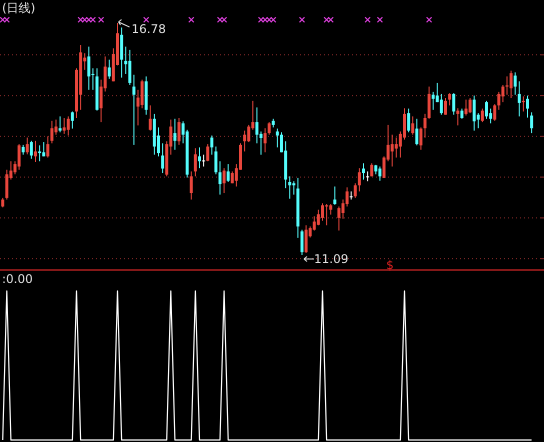 This screenshot has height=442, width=544. I want to click on annotation: 11.09, so click(331, 259).